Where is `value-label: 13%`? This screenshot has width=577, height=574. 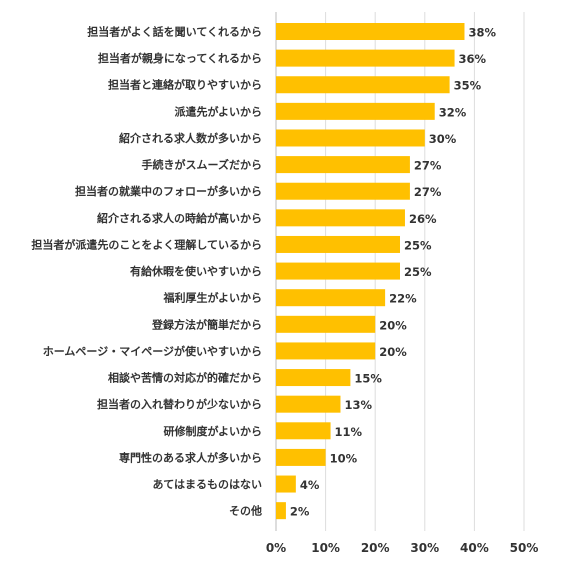
value-label: 13% is located at coordinates (358, 405).